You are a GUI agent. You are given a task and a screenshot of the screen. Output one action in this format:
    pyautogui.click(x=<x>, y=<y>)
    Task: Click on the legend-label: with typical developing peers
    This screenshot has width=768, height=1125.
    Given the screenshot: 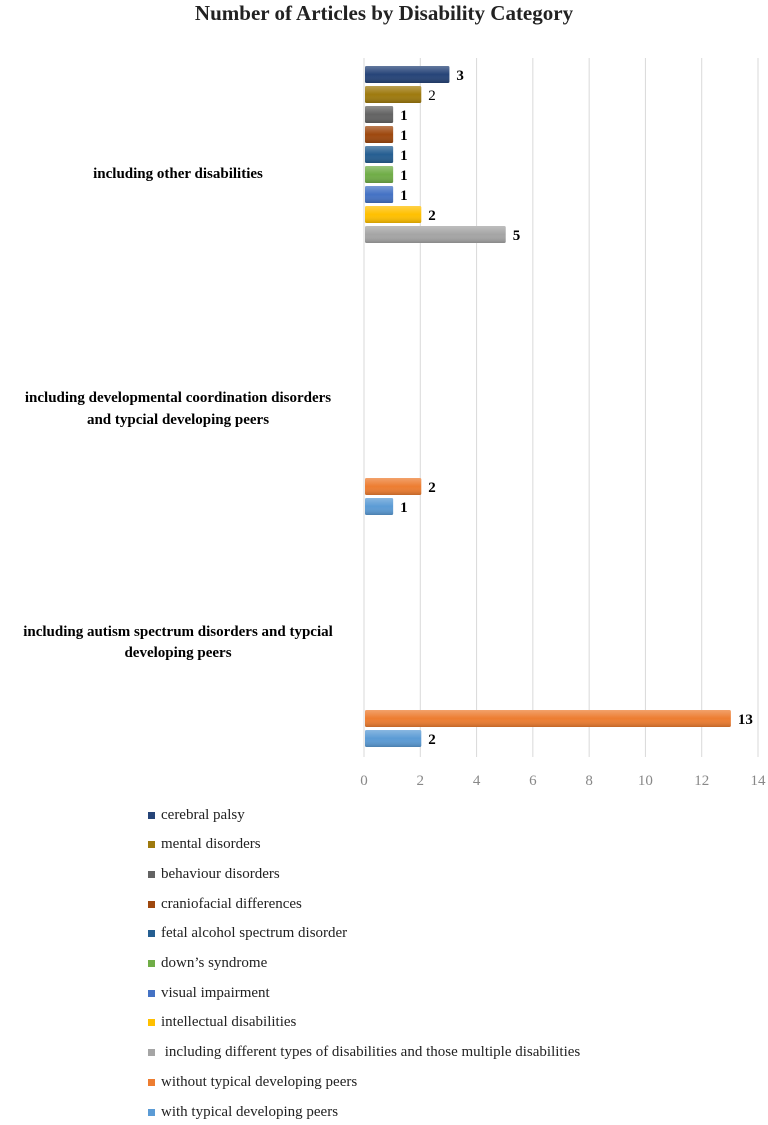 What is the action you would take?
    pyautogui.click(x=250, y=1111)
    